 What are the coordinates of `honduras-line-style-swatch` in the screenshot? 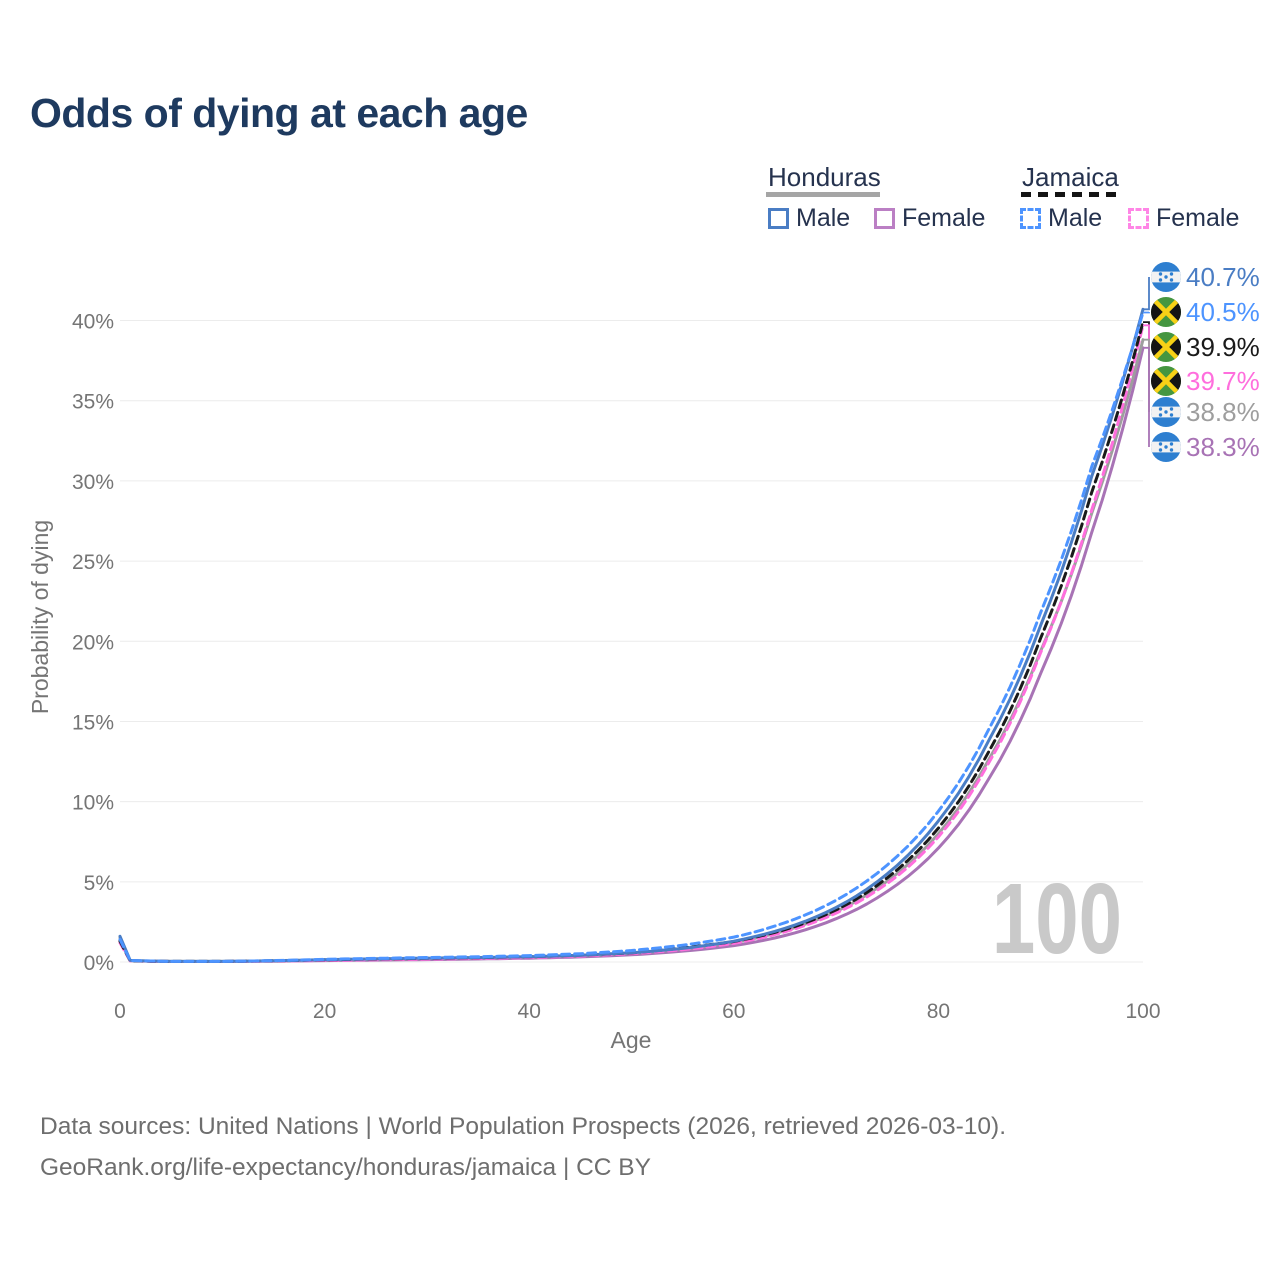 It's located at (823, 194).